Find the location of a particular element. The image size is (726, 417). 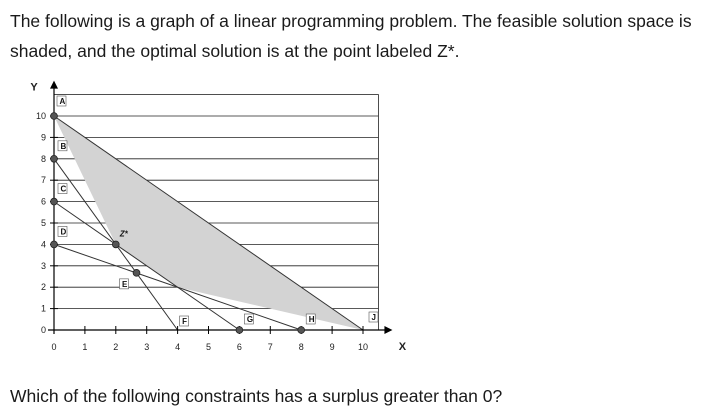

point-label-d: D is located at coordinates (64, 231).